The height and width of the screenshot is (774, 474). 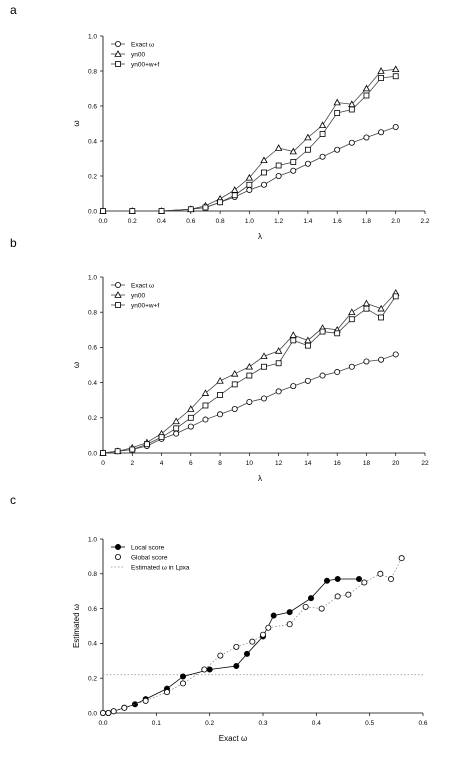 I want to click on legend-entry: Estimated ω in Lpxa, so click(x=160, y=567).